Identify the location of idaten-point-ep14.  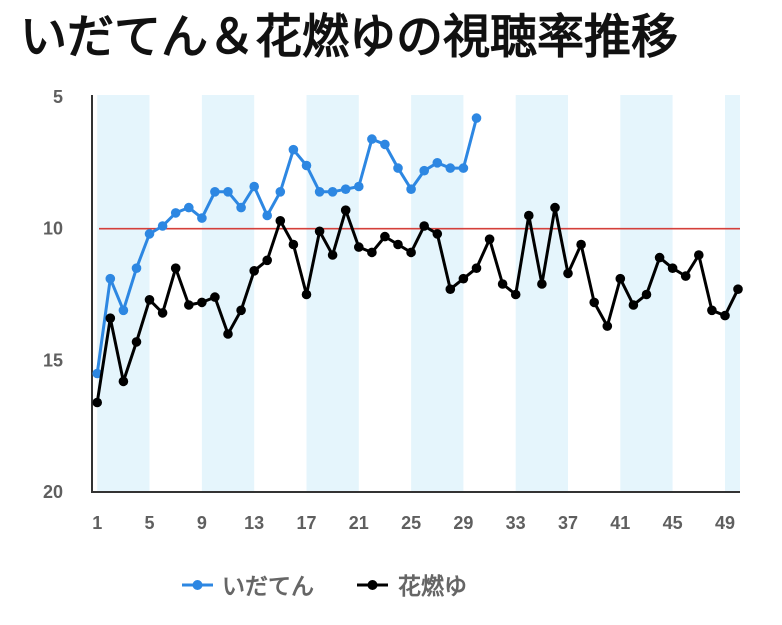
(267, 215).